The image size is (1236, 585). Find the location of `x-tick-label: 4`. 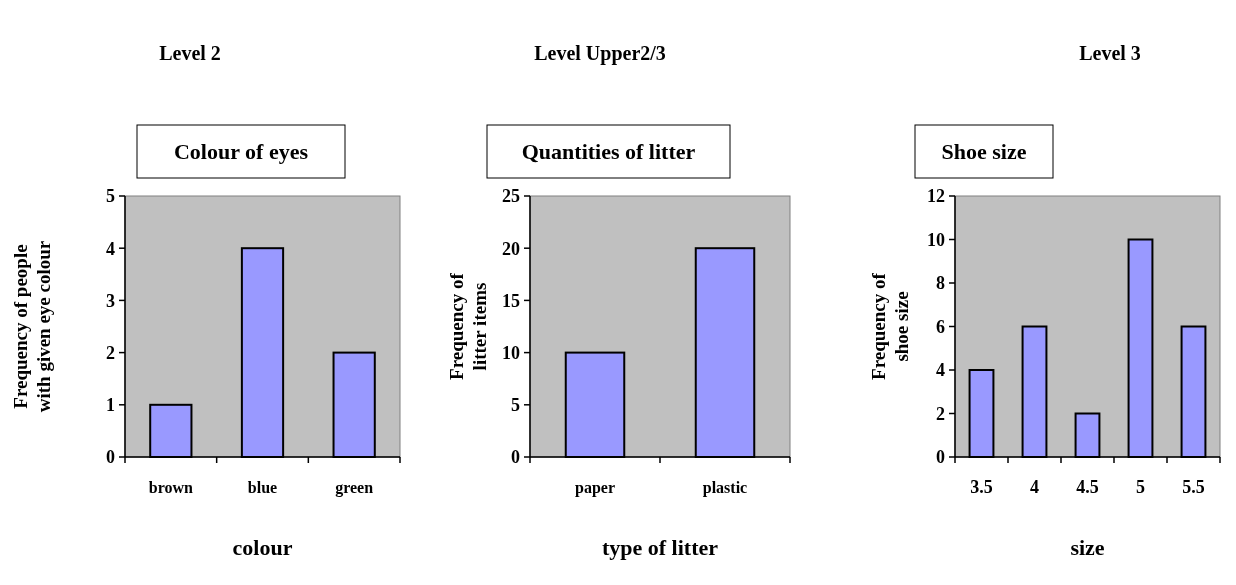

x-tick-label: 4 is located at coordinates (1034, 487).